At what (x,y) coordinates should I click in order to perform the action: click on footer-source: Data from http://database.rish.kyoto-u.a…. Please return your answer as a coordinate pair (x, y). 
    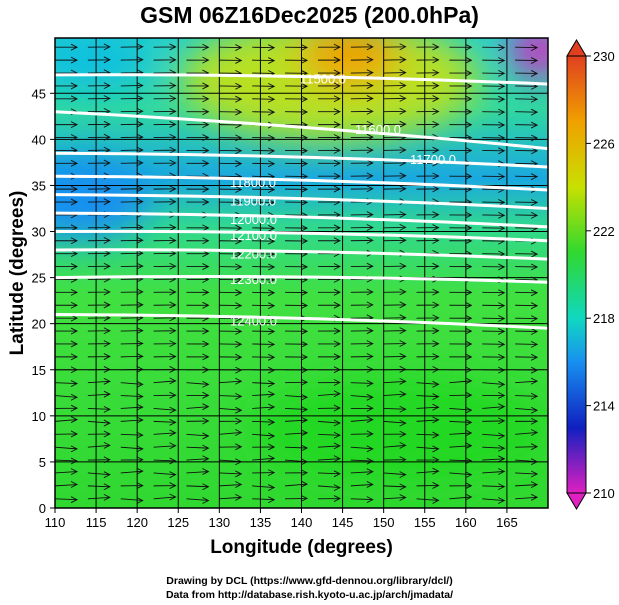
    Looking at the image, I should click on (309, 595).